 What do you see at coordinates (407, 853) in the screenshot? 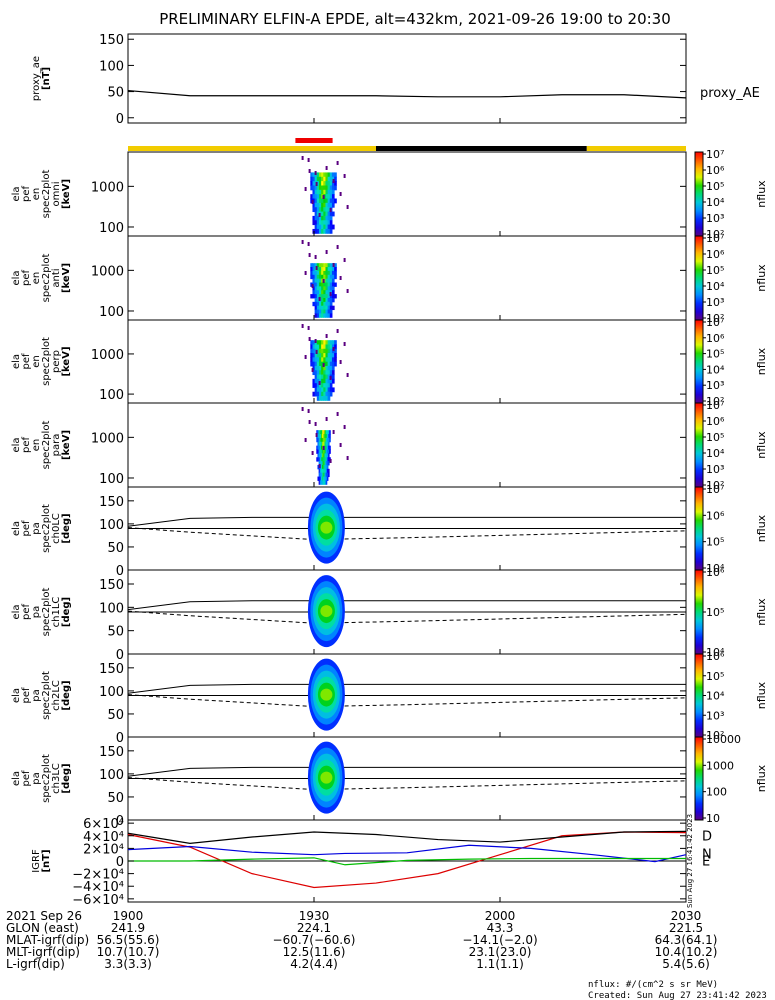
I see `series-N` at bounding box center [407, 853].